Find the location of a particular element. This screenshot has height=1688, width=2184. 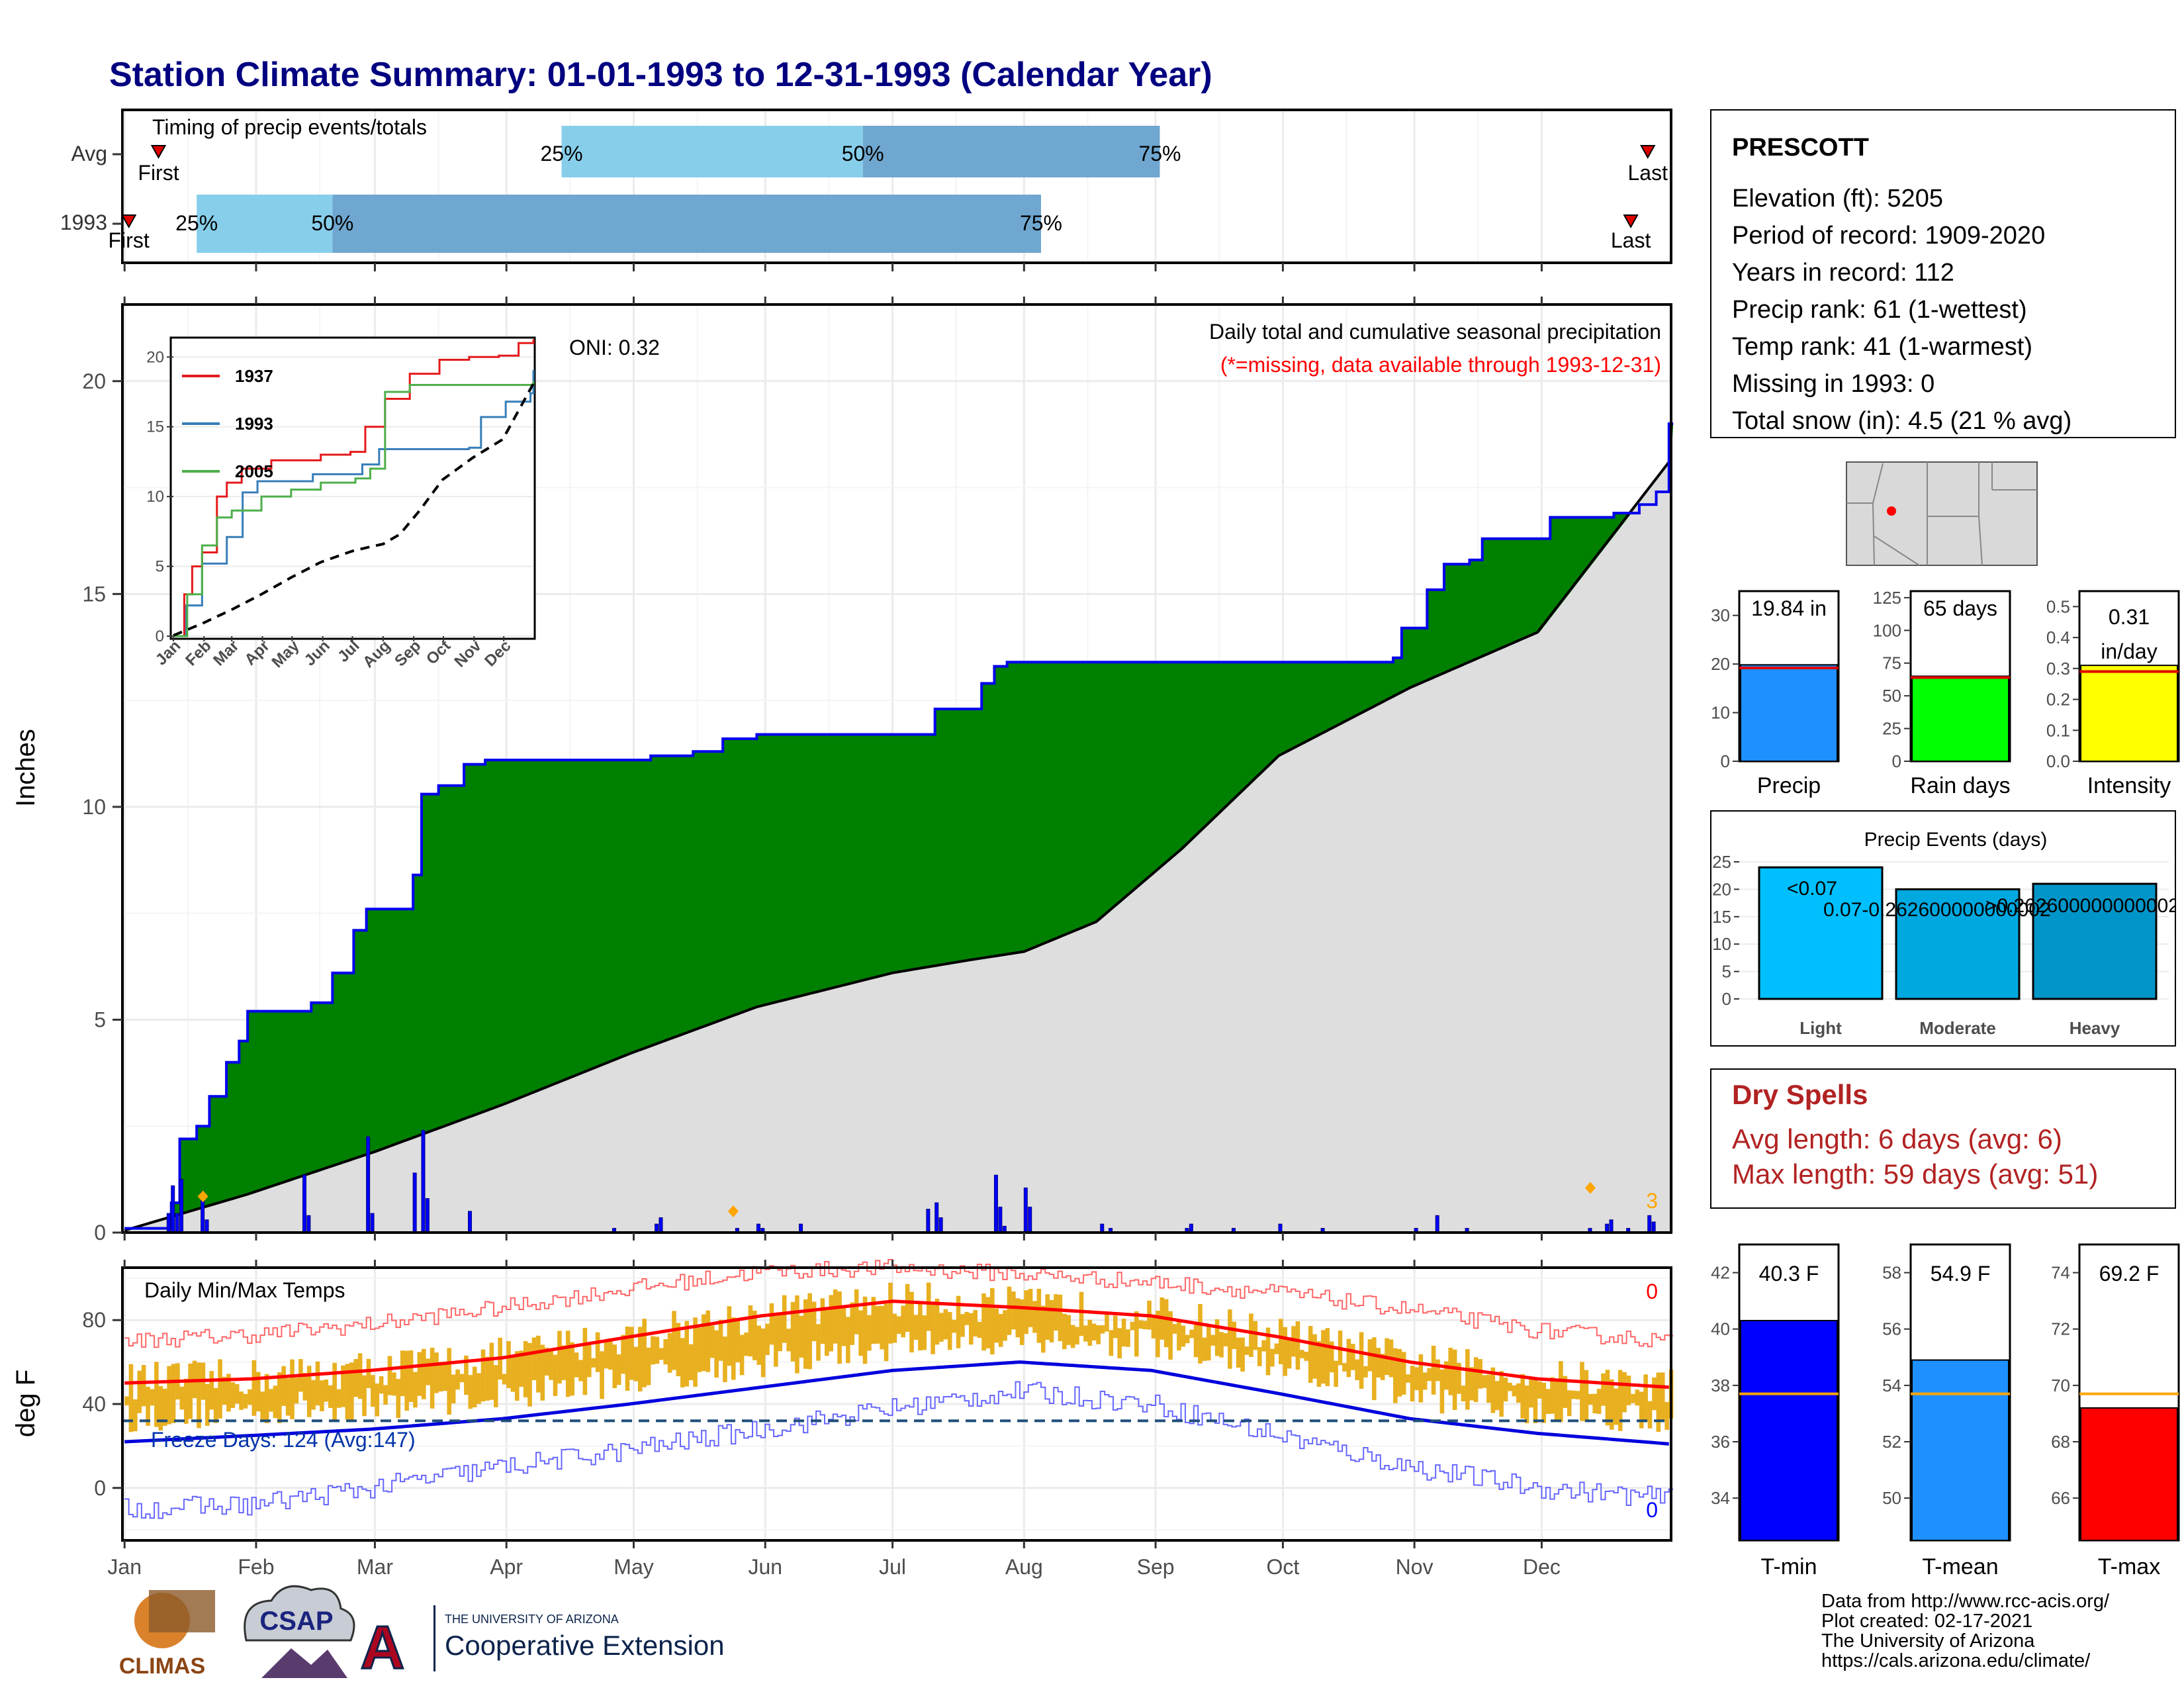

csap-logo: CSAP is located at coordinates (299, 1631).